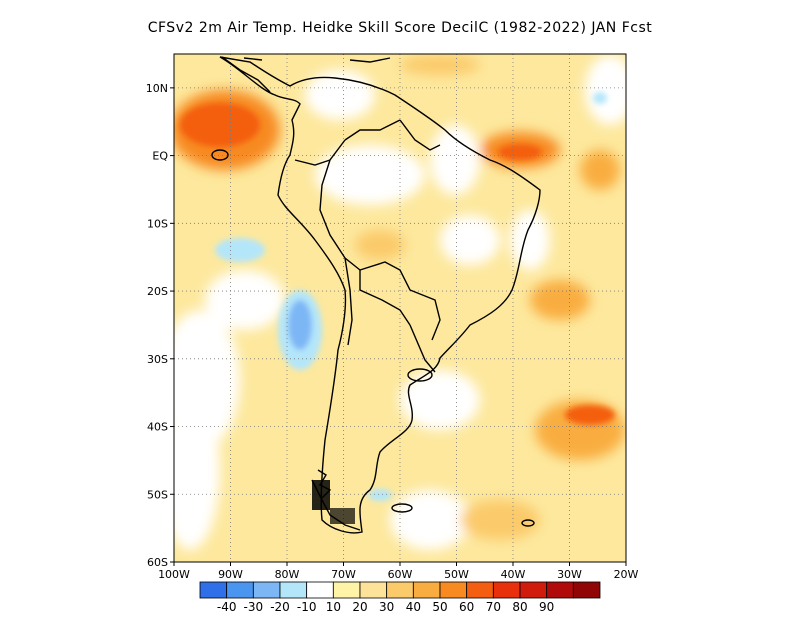  Describe the element at coordinates (456, 574) in the screenshot. I see `lon-tick-label: 50W` at that location.